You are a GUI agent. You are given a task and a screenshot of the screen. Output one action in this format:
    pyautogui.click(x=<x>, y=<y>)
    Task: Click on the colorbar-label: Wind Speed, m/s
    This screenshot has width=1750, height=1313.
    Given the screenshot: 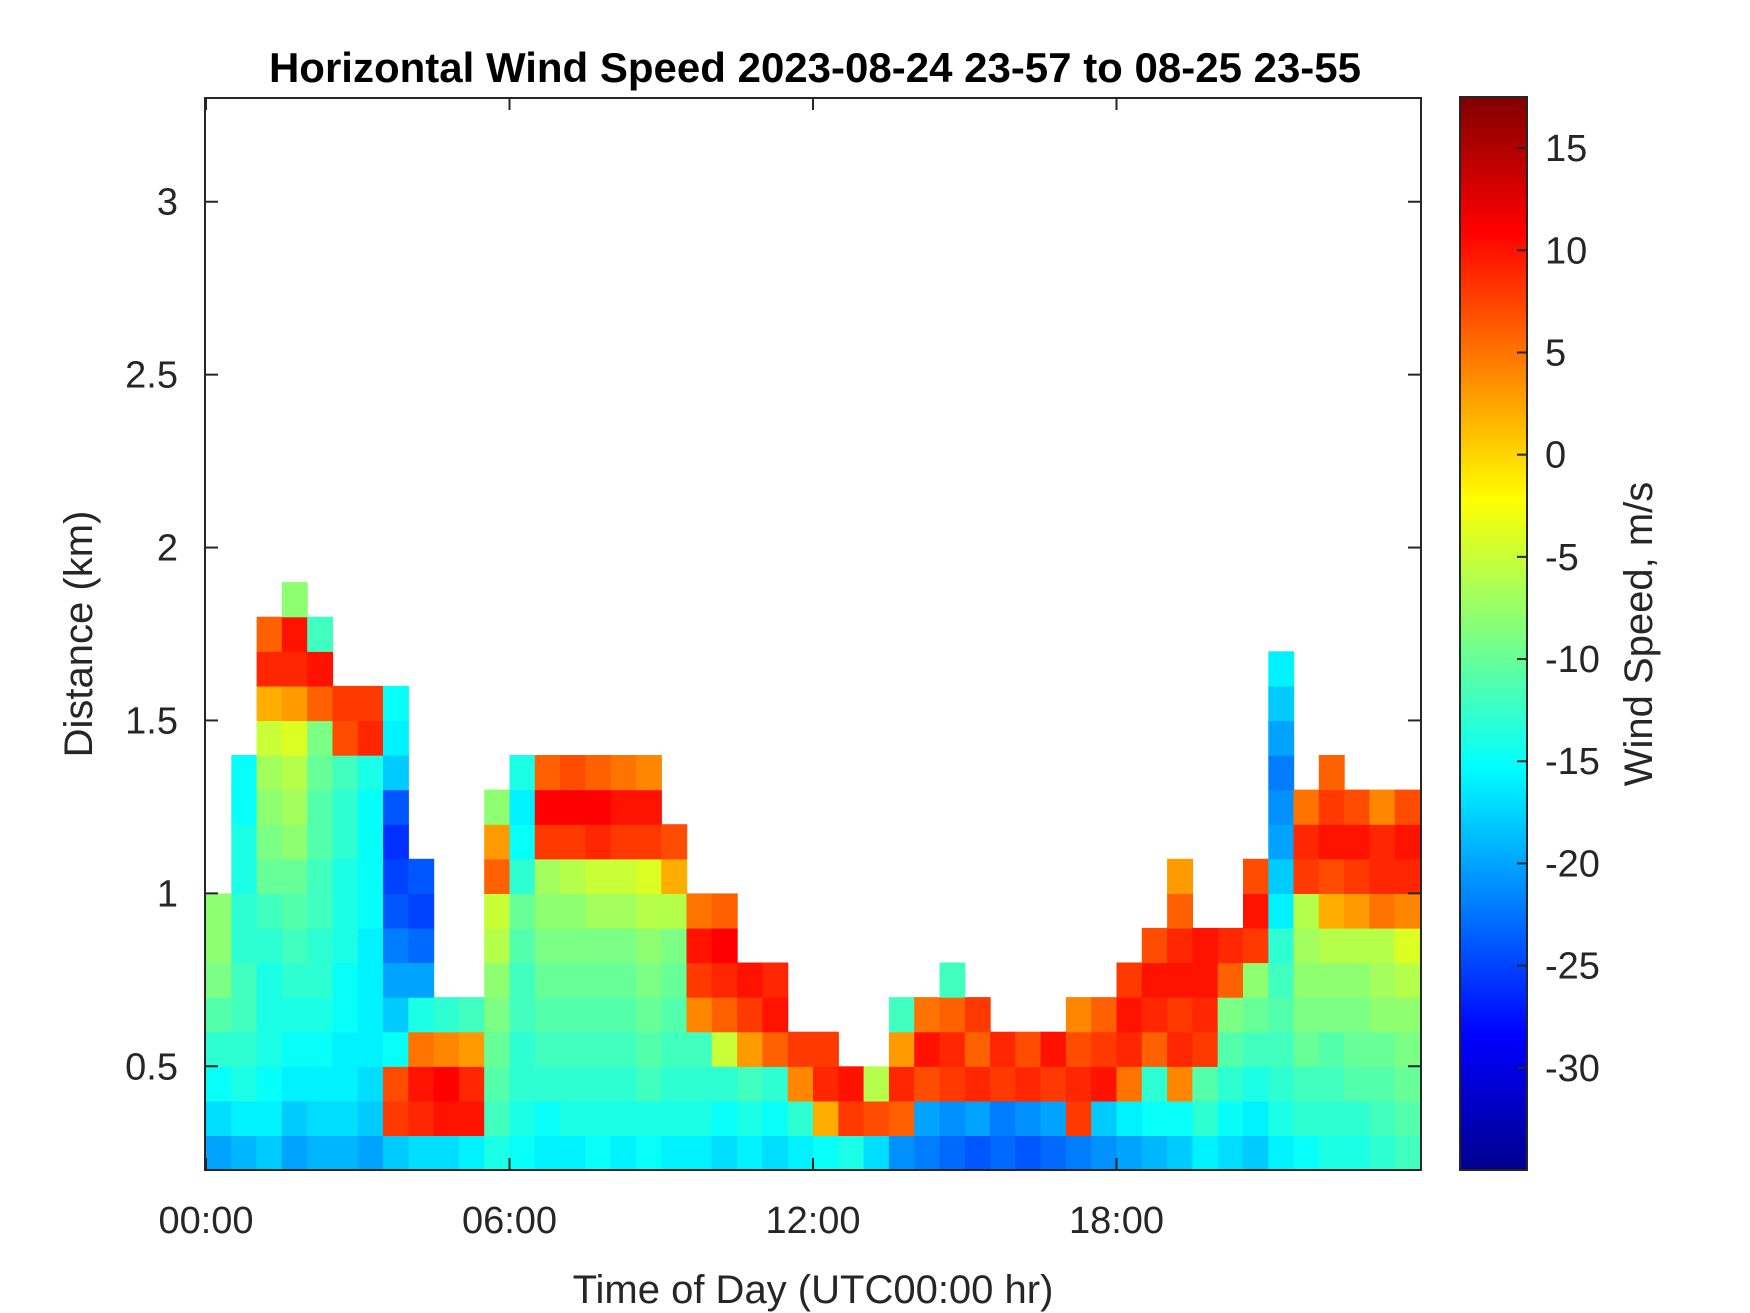 What is the action you would take?
    pyautogui.click(x=1639, y=634)
    